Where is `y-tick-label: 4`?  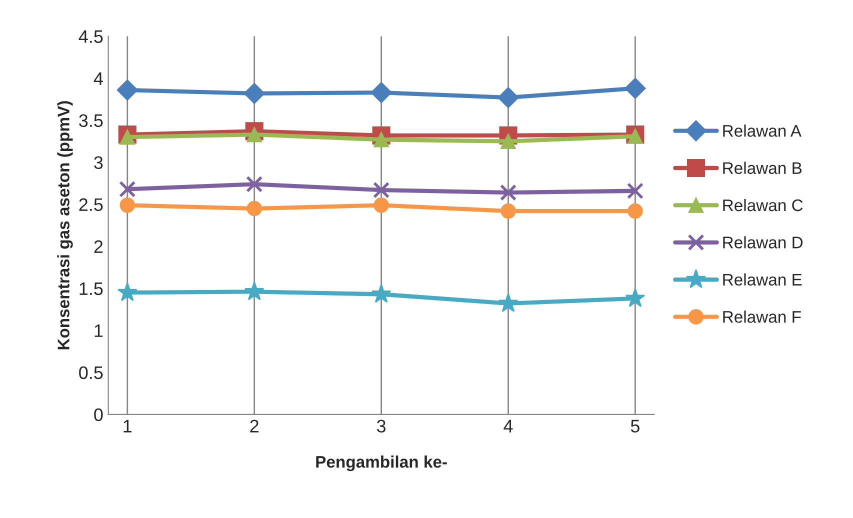
y-tick-label: 4 is located at coordinates (98, 78).